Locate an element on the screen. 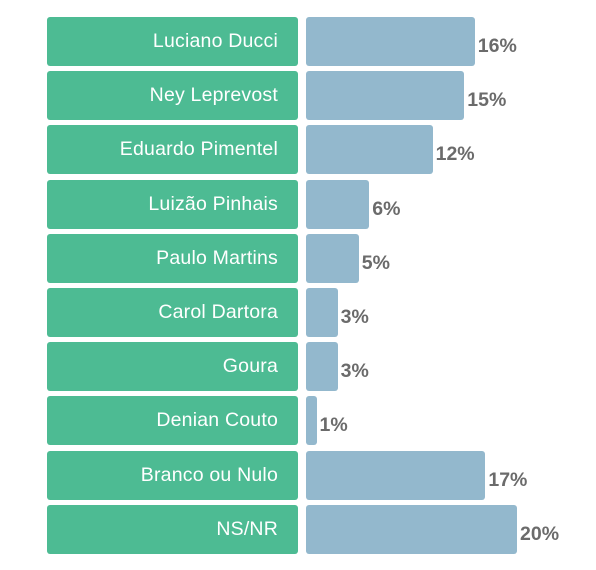  category-label: Branco ou Nulo is located at coordinates (172, 475).